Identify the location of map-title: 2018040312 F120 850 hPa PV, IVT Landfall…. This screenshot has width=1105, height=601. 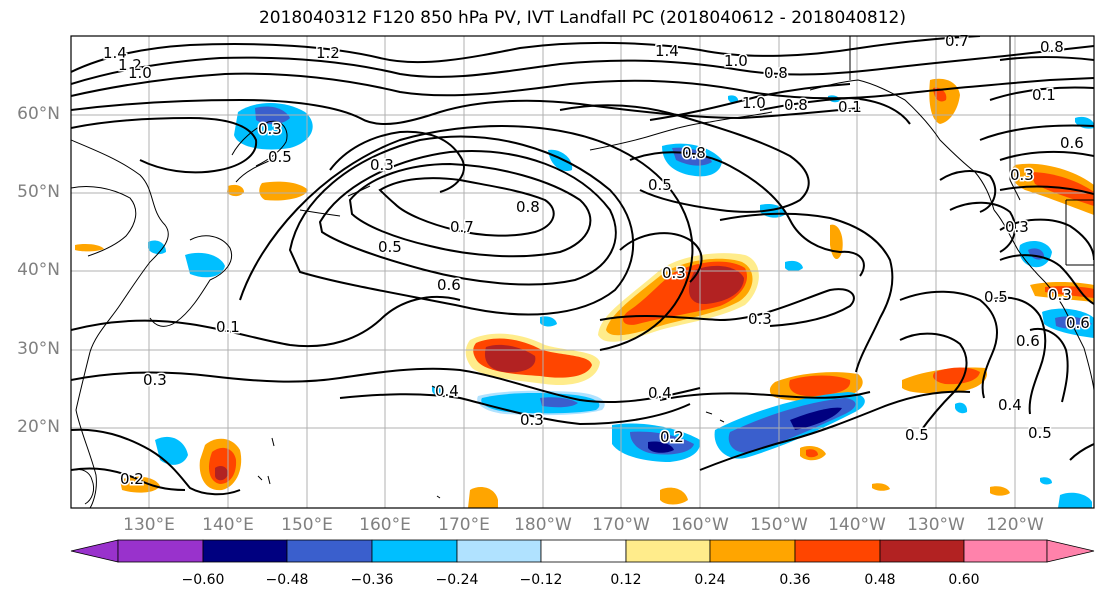
(582, 18).